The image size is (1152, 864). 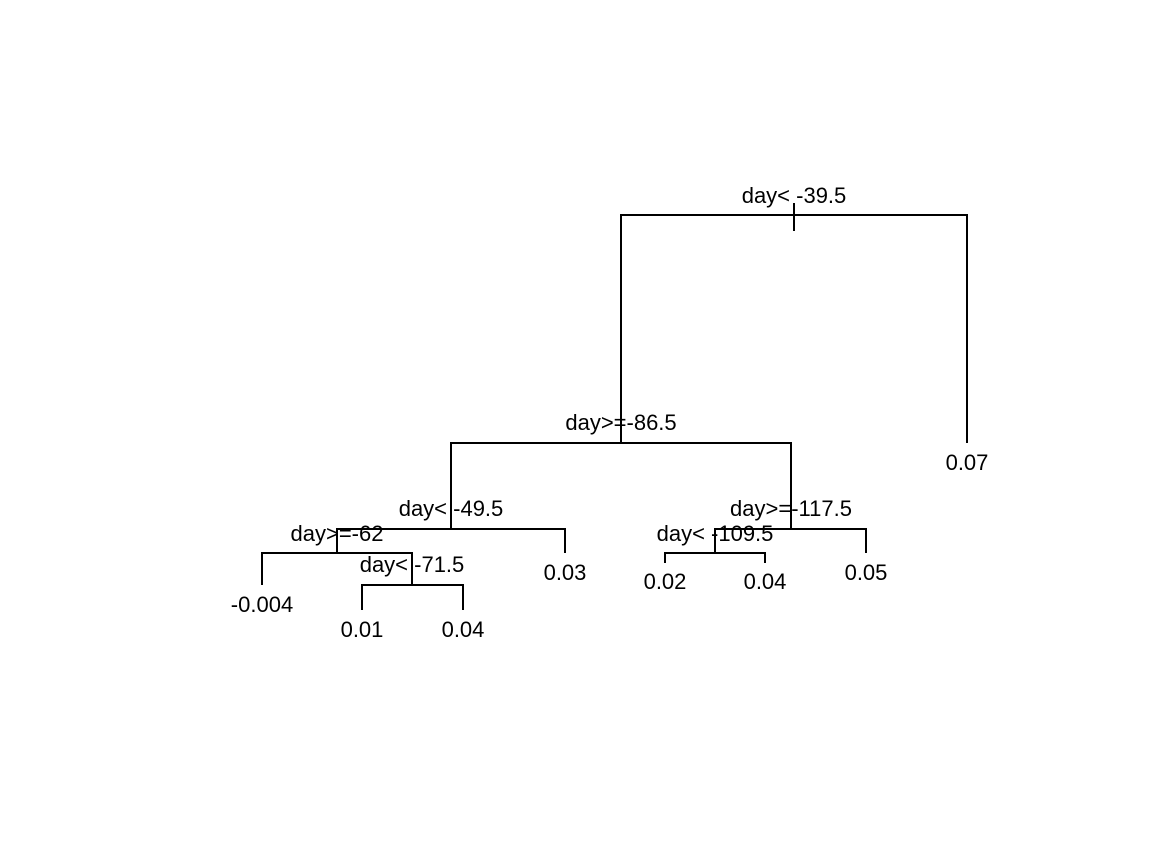 What do you see at coordinates (412, 564) in the screenshot?
I see `split-label-left-left-left-right: day< -71.5` at bounding box center [412, 564].